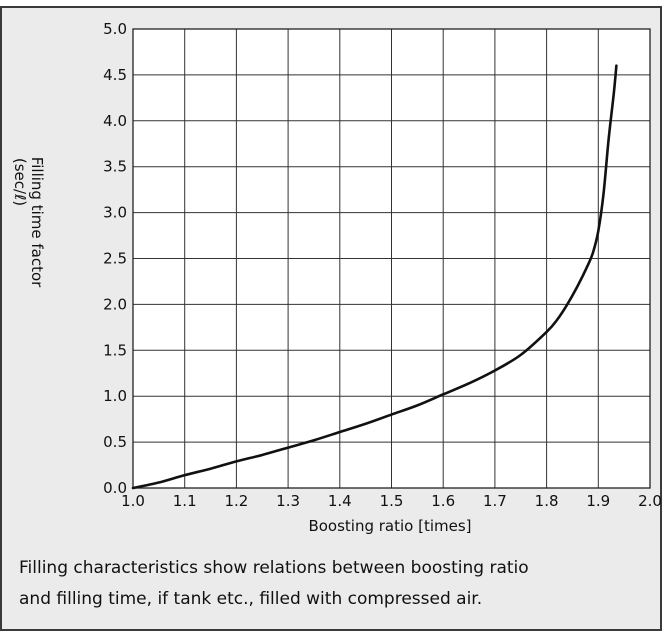 The image size is (666, 633). What do you see at coordinates (37, 222) in the screenshot?
I see `y-axis-label: Filling time factor` at bounding box center [37, 222].